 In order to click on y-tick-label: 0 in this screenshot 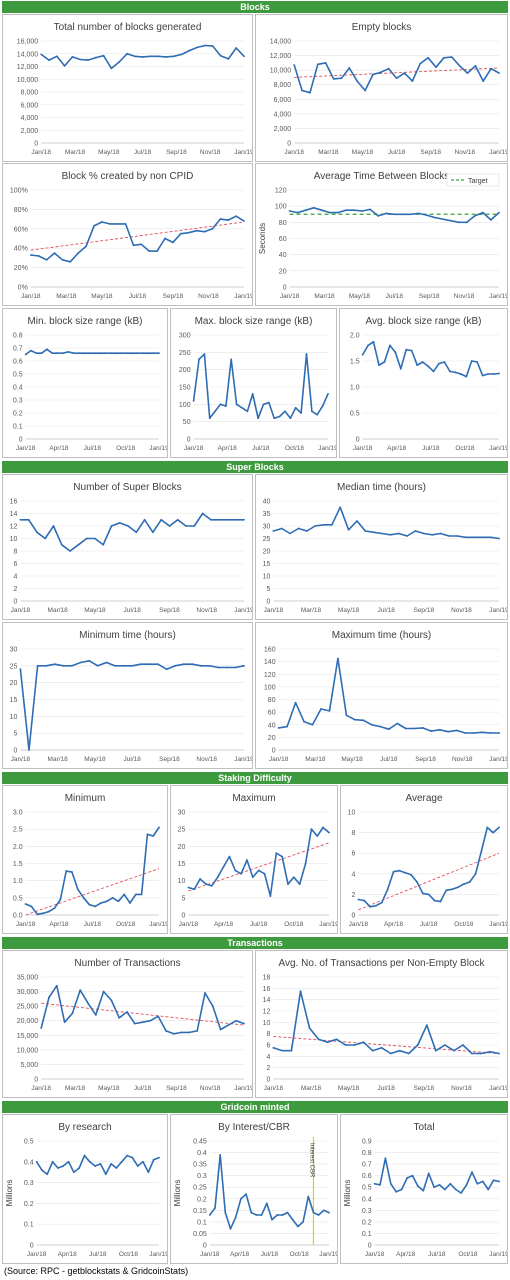, I will do `click(370, 1246)`.